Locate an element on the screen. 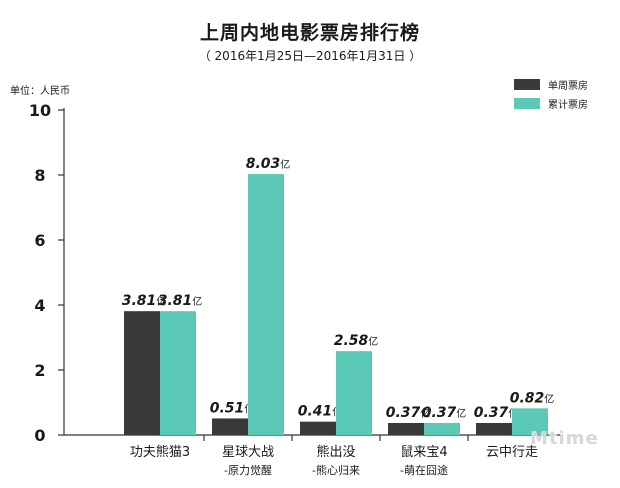  y-tick-label: 0 is located at coordinates (39, 435).